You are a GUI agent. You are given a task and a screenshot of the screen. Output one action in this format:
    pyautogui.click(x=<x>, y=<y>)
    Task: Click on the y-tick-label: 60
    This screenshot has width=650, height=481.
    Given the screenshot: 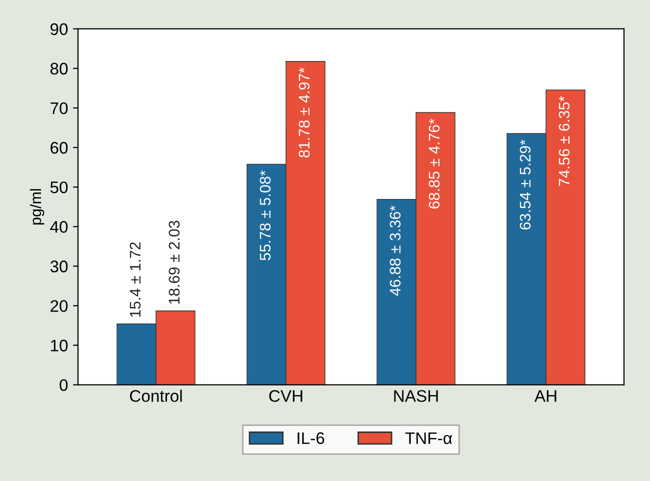 What is the action you would take?
    pyautogui.click(x=59, y=148)
    